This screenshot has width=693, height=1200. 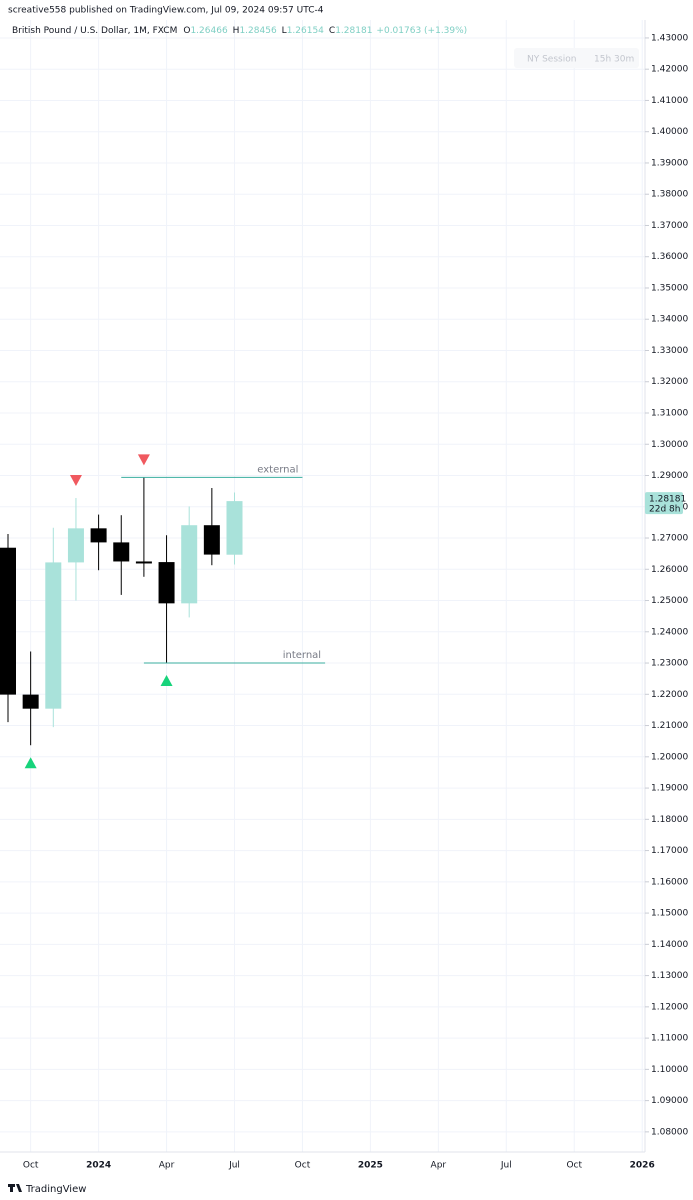 What do you see at coordinates (669, 976) in the screenshot?
I see `y-tick-label: 1.13000` at bounding box center [669, 976].